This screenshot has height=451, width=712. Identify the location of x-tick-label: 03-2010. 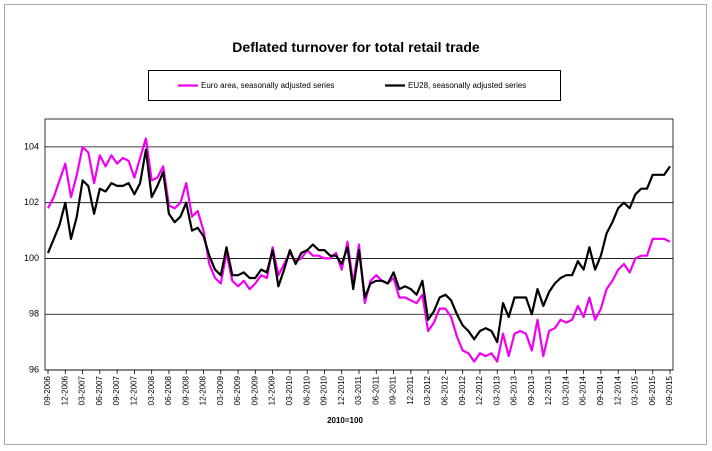
(289, 390).